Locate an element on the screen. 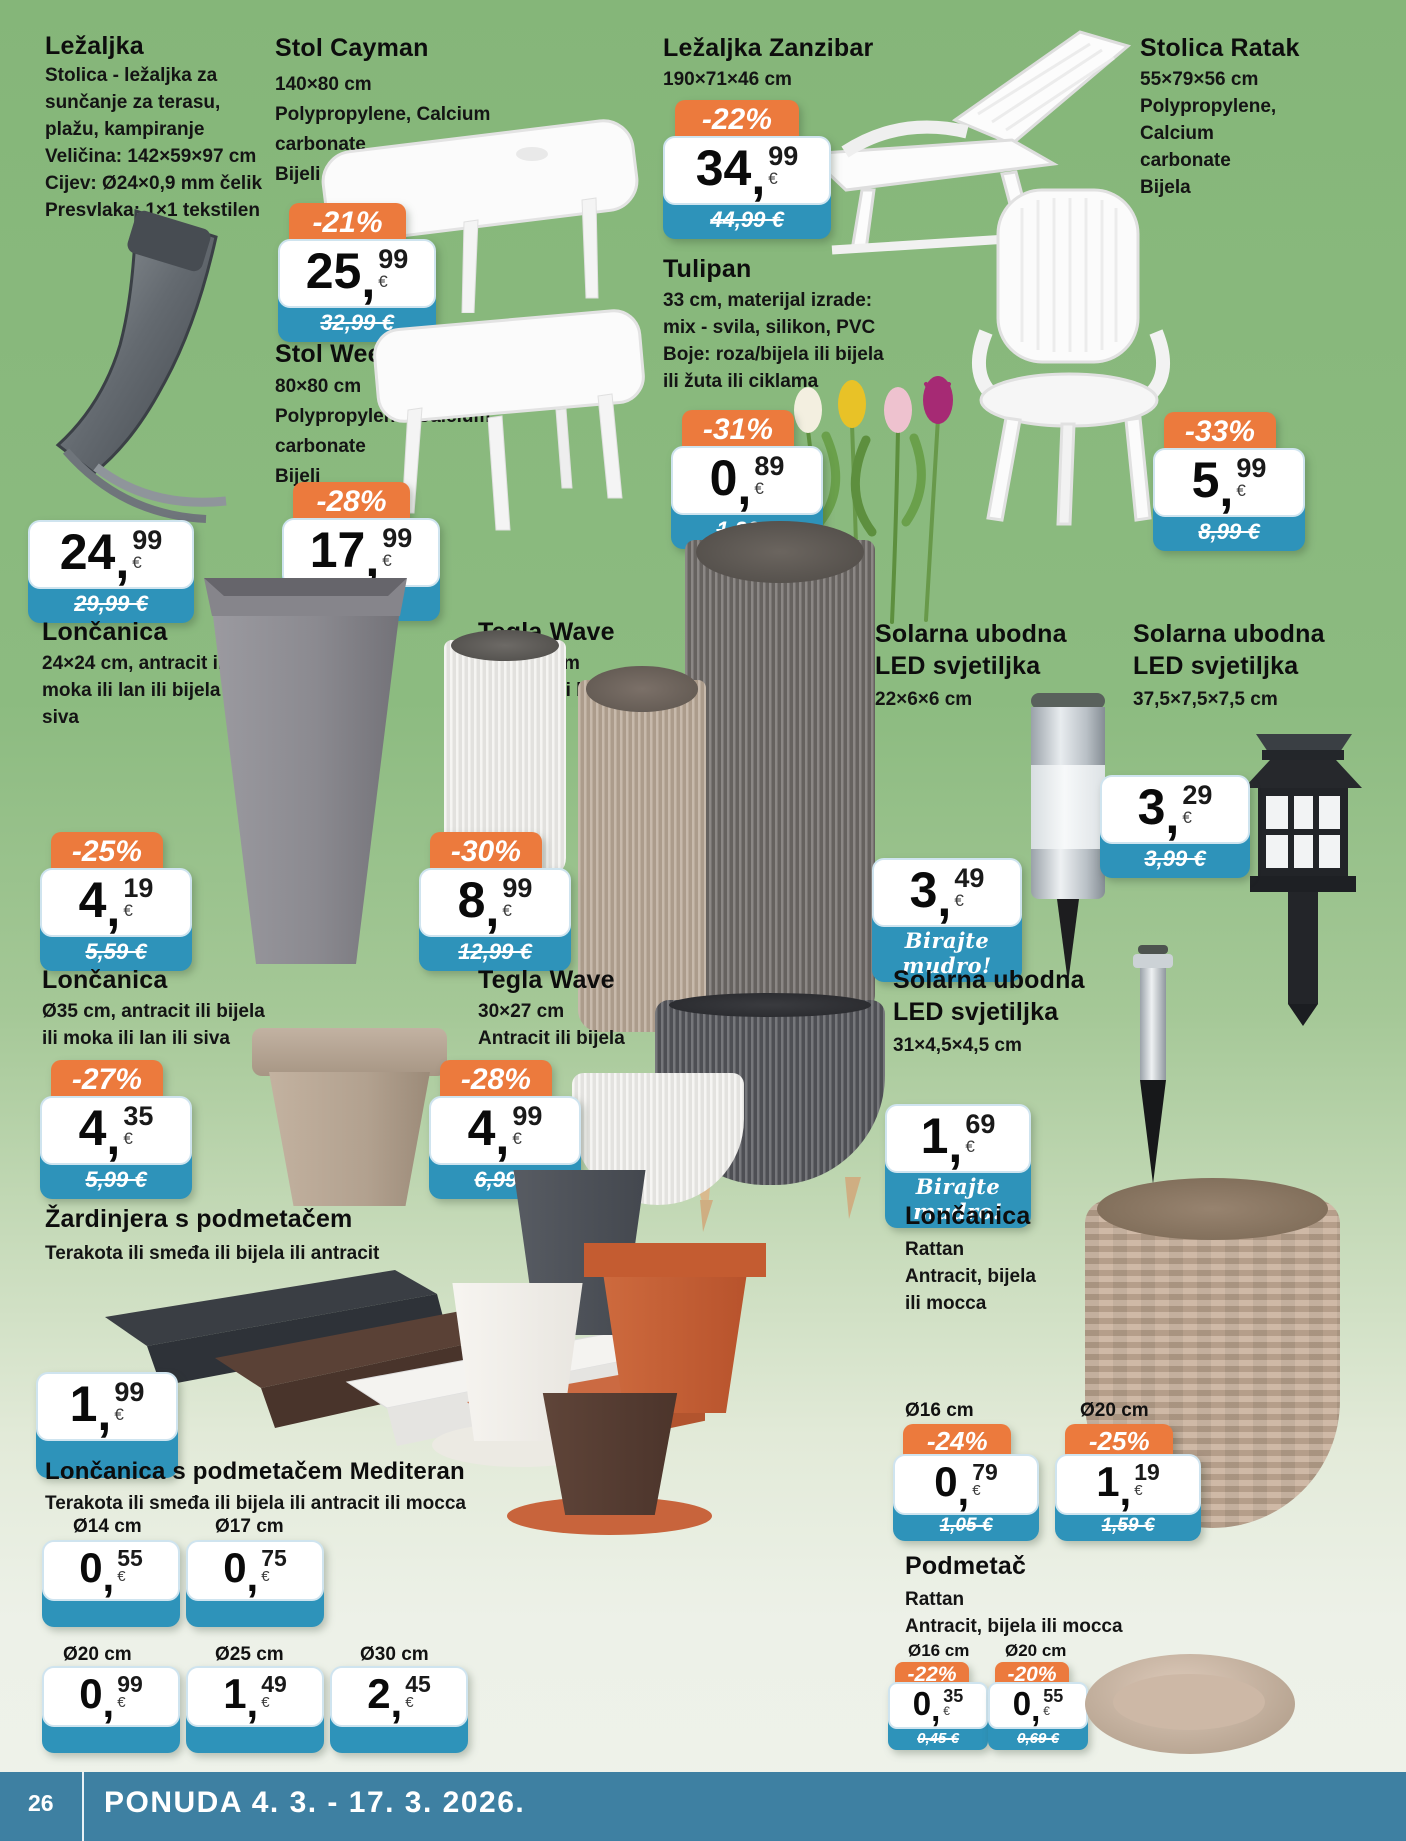 This screenshot has width=1406, height=1841. price-cents: 45 is located at coordinates (418, 1684).